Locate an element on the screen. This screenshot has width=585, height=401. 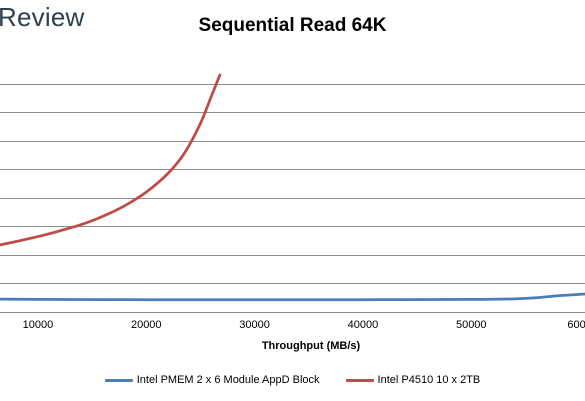
legend-swatch-p4510 is located at coordinates (359, 380).